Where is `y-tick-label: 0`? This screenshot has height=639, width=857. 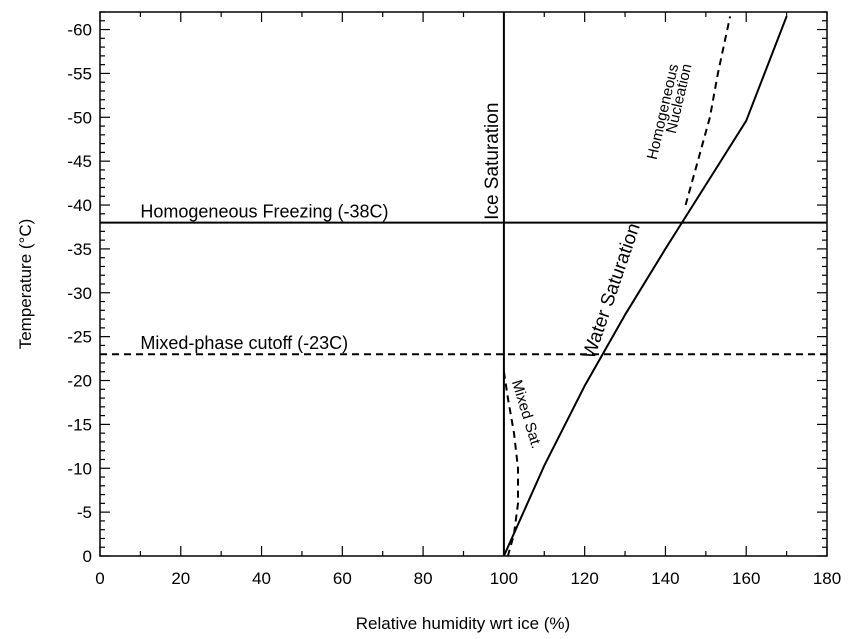 y-tick-label: 0 is located at coordinates (87, 556).